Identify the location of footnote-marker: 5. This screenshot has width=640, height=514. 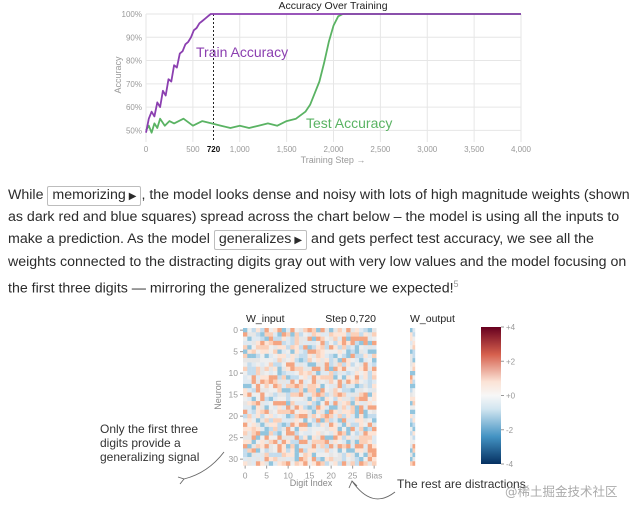
(456, 283).